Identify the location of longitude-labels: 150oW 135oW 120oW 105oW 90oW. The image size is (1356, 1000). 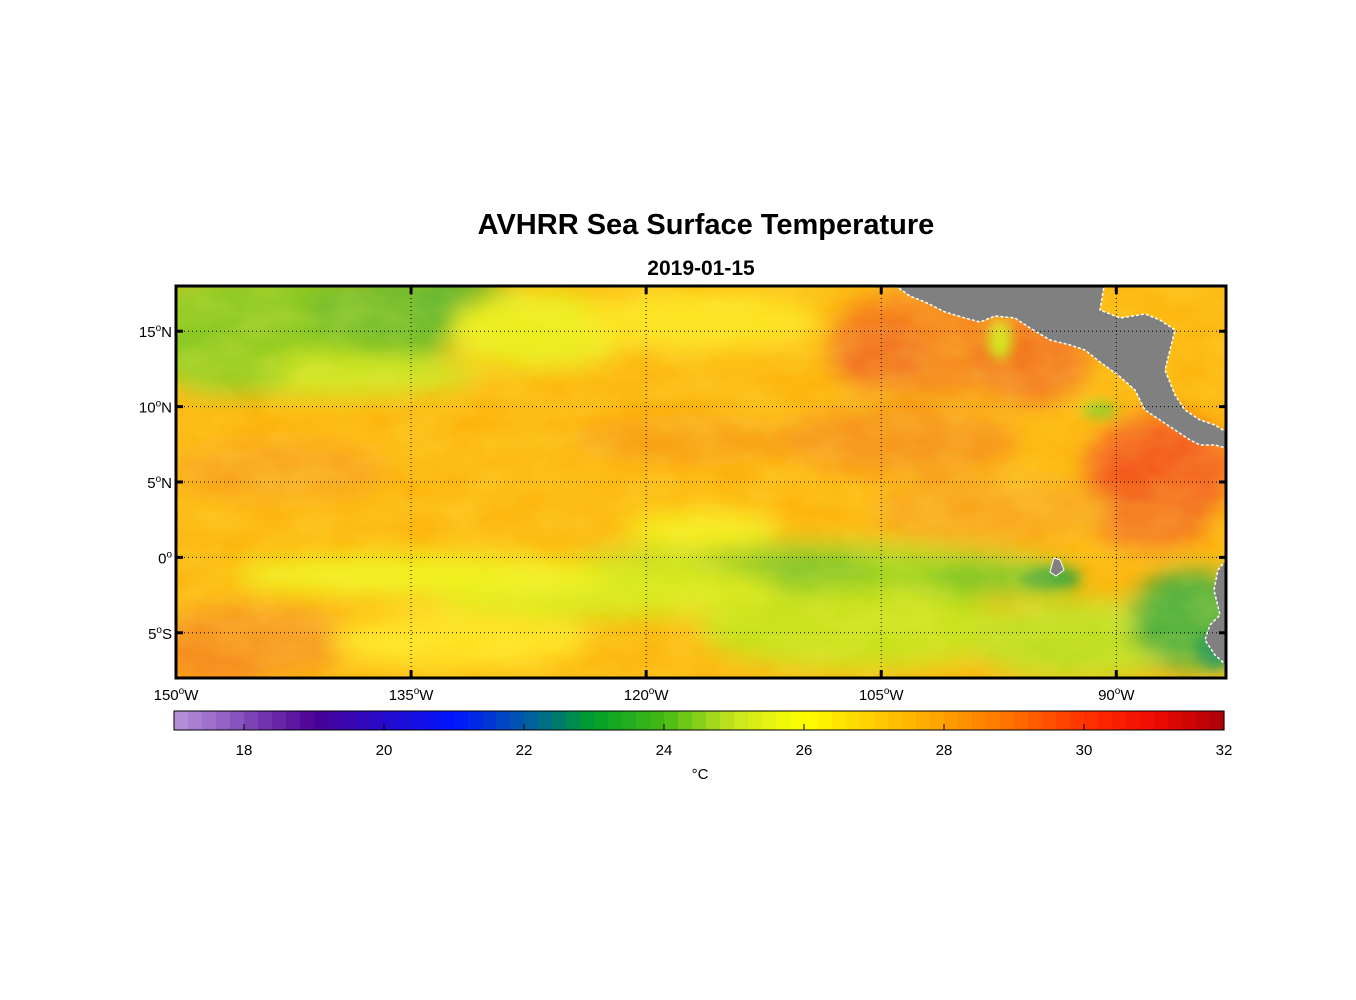
(645, 695).